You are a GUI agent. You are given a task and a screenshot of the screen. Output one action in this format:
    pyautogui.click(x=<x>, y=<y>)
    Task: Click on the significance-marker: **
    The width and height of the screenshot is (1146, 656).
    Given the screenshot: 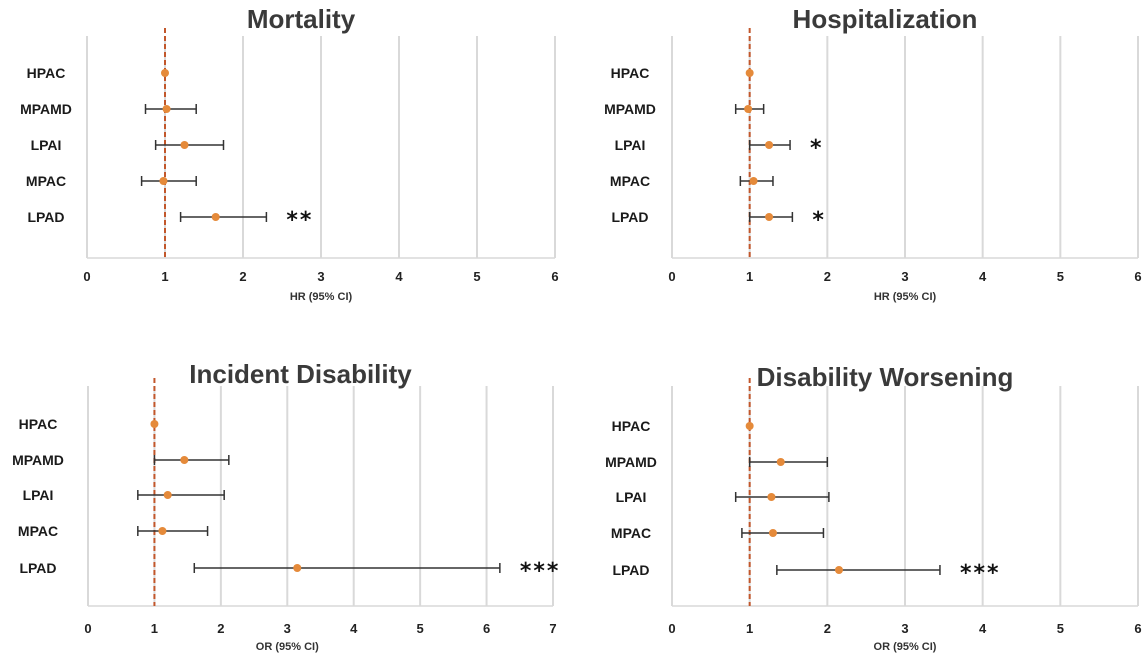 What is the action you would take?
    pyautogui.click(x=299, y=220)
    